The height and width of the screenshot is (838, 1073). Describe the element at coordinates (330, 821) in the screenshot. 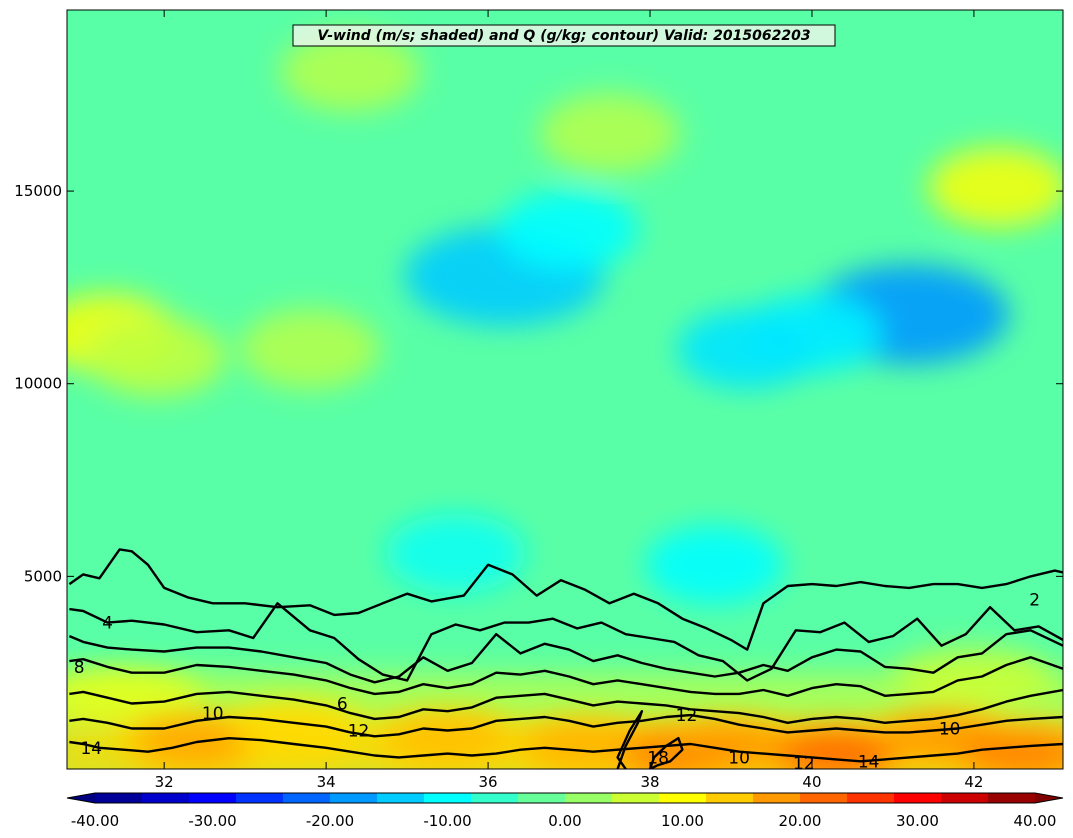

I see `colorbar-tick-label: -20.00` at that location.